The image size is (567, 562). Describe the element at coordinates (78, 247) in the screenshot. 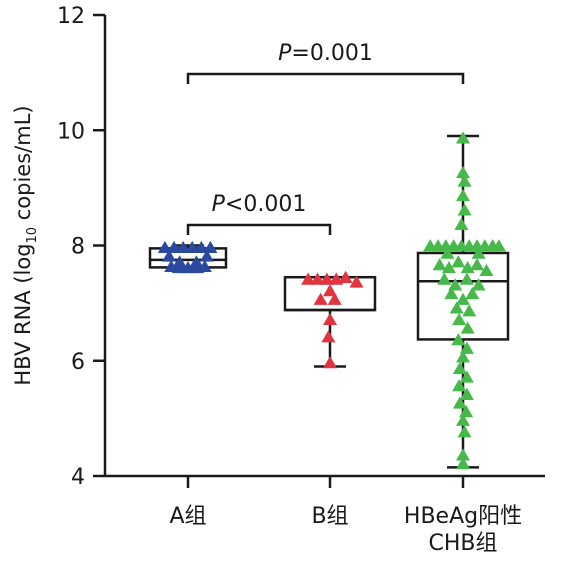

I see `y-tick-label: 8` at that location.